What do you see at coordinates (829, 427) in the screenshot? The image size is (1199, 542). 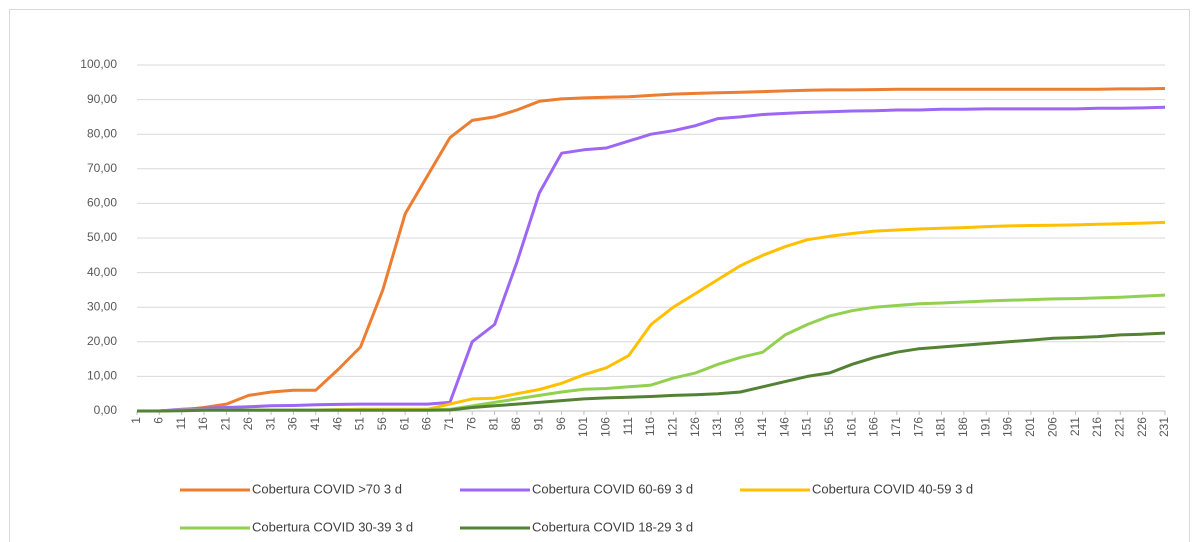 I see `x-tick-label: 156` at bounding box center [829, 427].